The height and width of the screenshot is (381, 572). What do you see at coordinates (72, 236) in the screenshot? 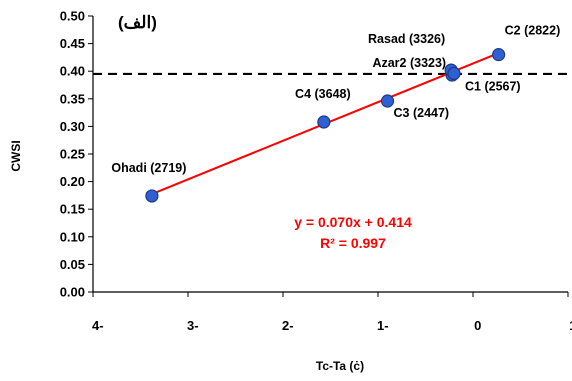
I see `y-tick-label: 0.10` at bounding box center [72, 236].